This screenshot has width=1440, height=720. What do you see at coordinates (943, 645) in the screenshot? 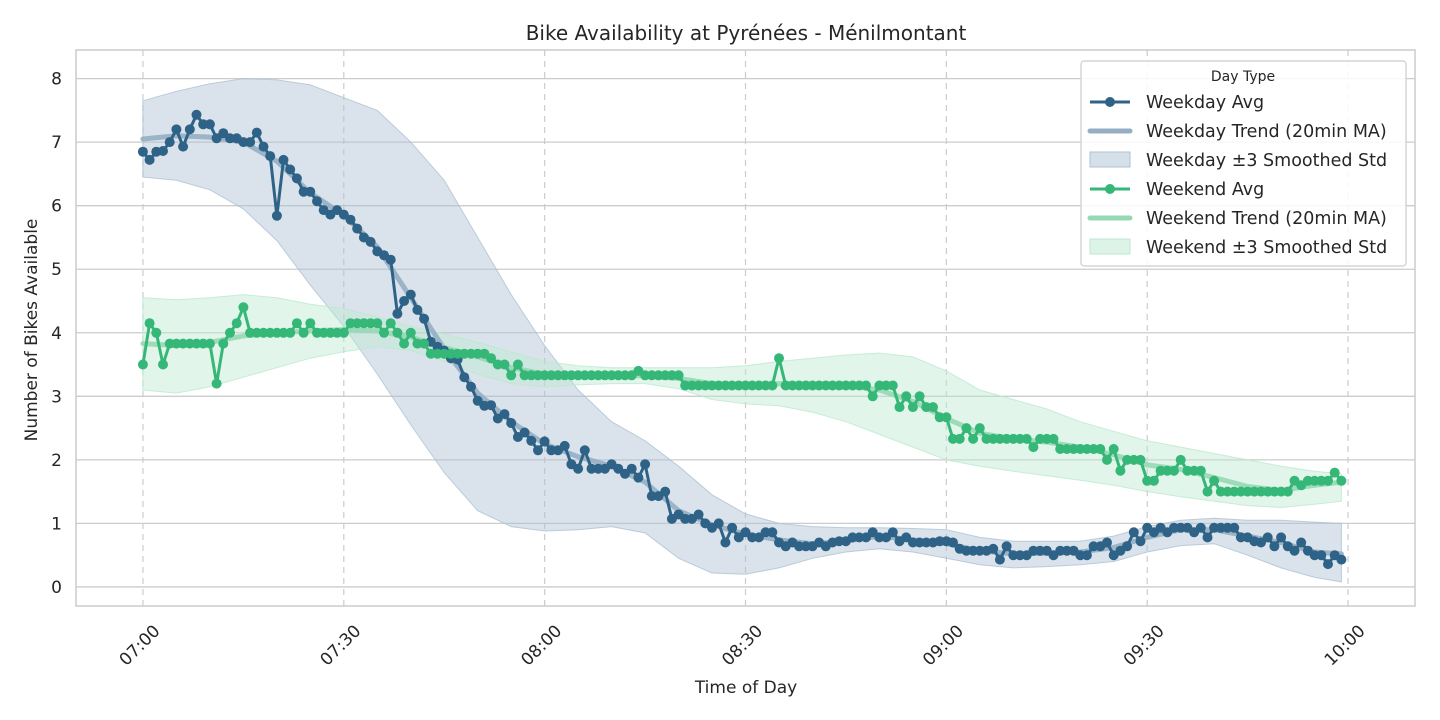
I see `x-tick-label: 09:00` at bounding box center [943, 645].